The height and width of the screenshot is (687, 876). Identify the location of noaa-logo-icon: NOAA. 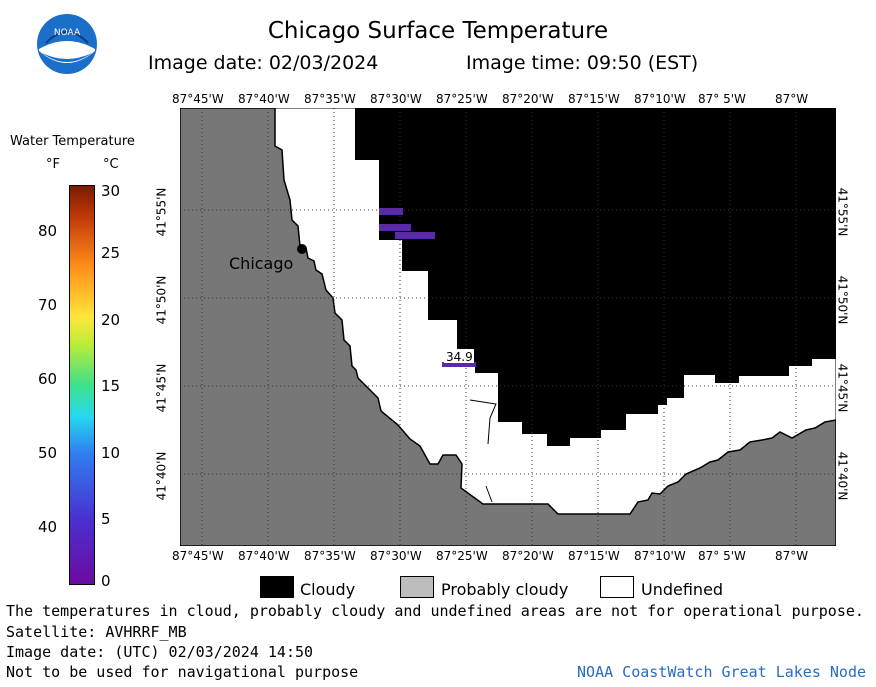
(67, 44).